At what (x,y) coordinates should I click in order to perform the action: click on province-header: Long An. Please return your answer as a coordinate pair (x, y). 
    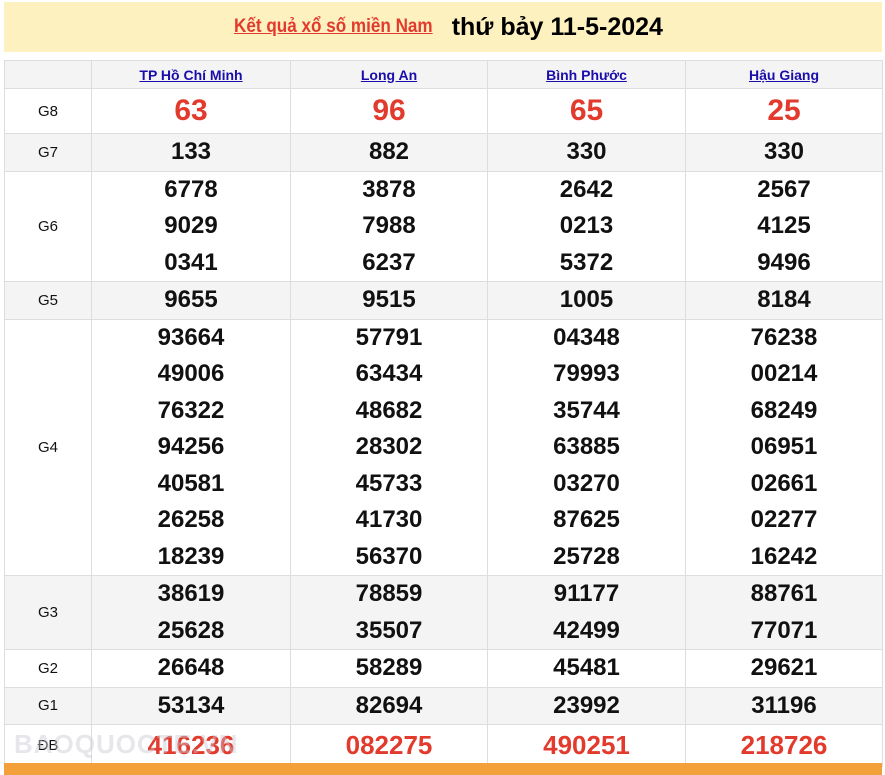
    Looking at the image, I should click on (389, 74).